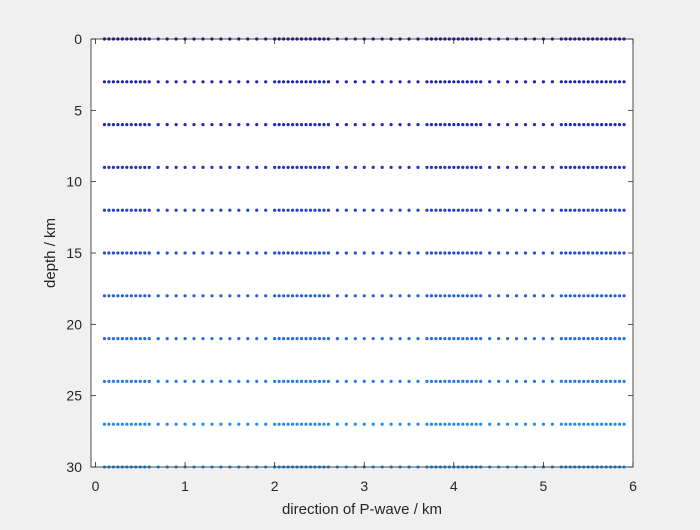 The height and width of the screenshot is (530, 700). I want to click on y-tick-label: 0, so click(78, 39).